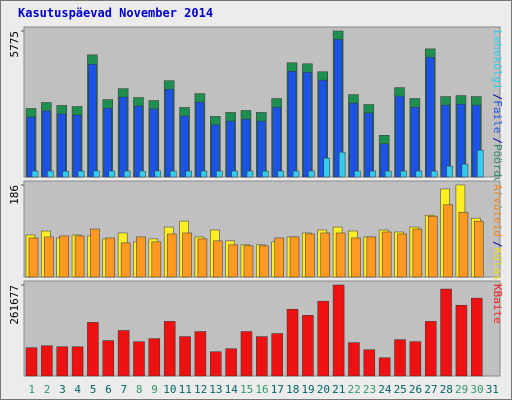 The width and height of the screenshot is (512, 400). I want to click on x-tick-label: 9, so click(154, 389).